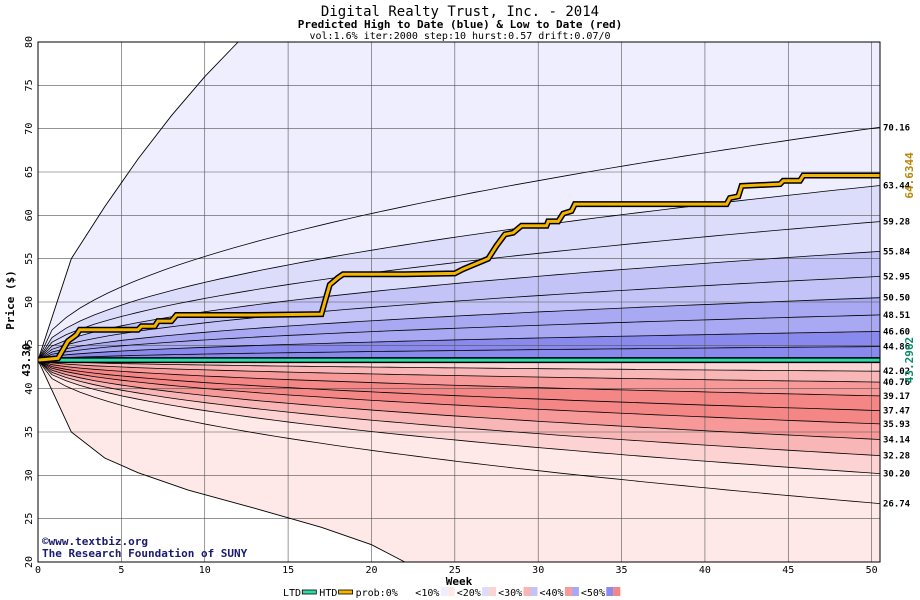 The image size is (920, 600). Describe the element at coordinates (205, 570) in the screenshot. I see `x-tick-label: 10` at that location.